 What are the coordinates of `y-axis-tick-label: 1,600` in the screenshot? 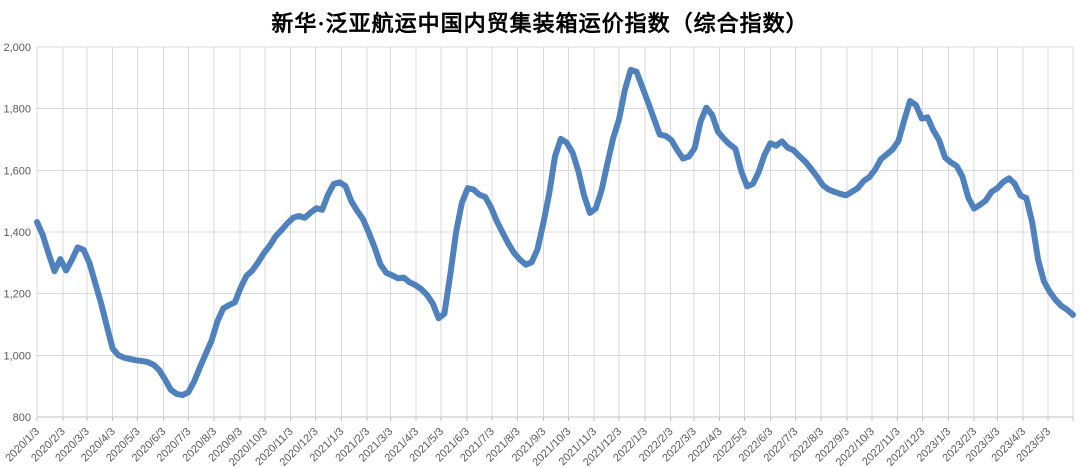 It's located at (17, 171).